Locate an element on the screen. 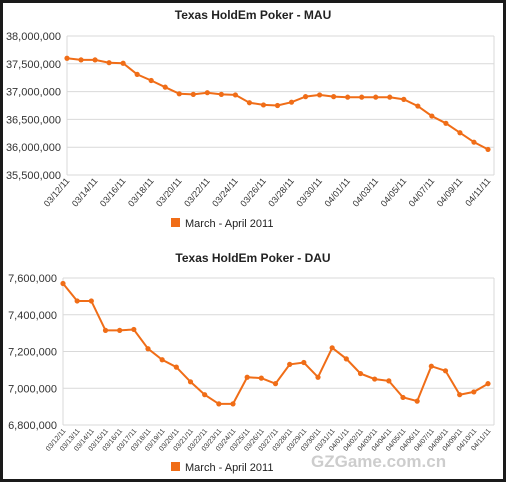 This screenshot has width=506, height=482. dau-y-tick-label: 6,800,000 is located at coordinates (32, 426).